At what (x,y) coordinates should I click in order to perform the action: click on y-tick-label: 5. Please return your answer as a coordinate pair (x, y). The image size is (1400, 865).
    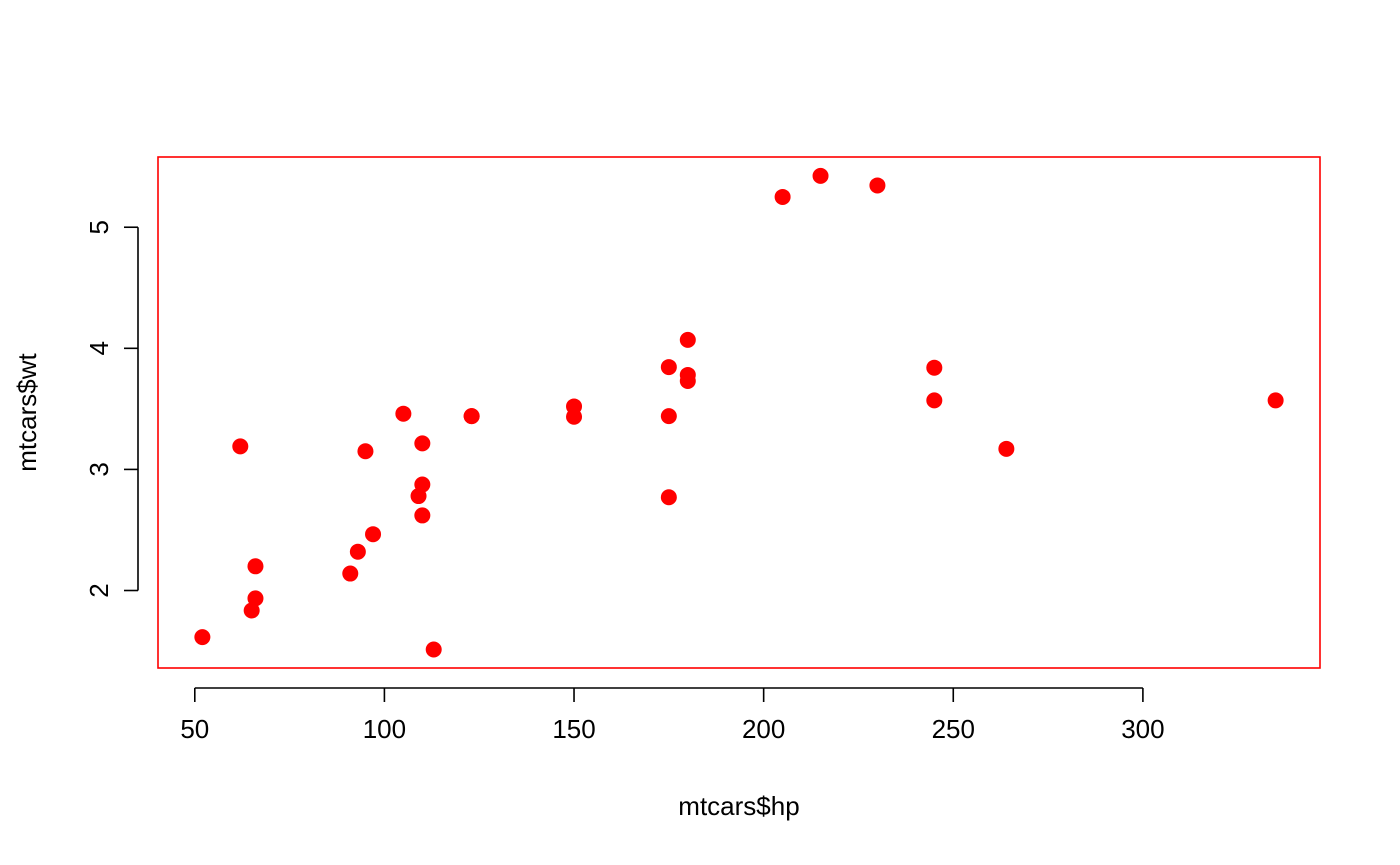
    Looking at the image, I should click on (99, 227).